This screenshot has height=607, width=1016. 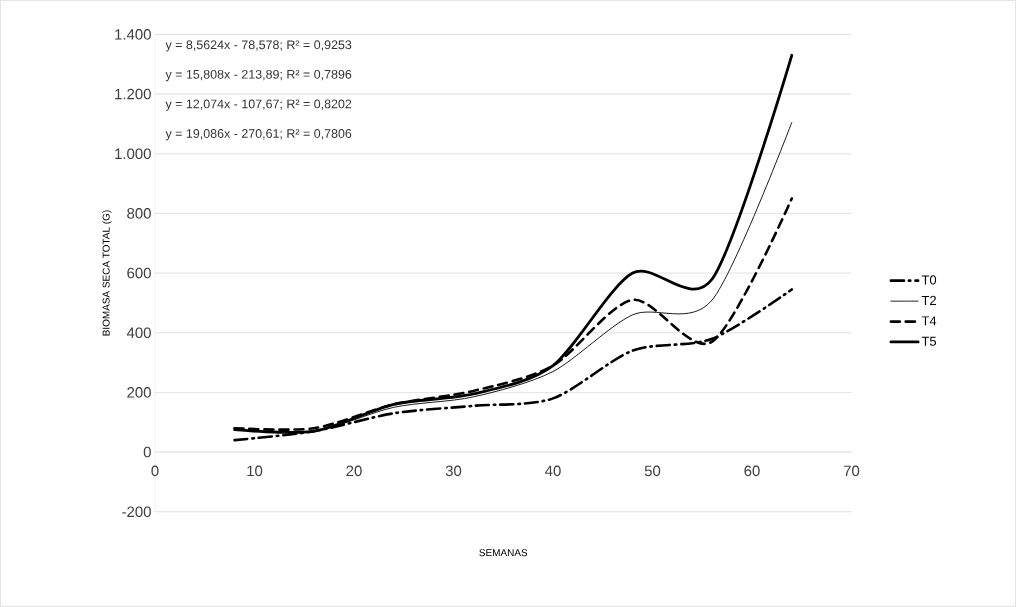 I want to click on x-tick-label: 60, so click(x=752, y=471).